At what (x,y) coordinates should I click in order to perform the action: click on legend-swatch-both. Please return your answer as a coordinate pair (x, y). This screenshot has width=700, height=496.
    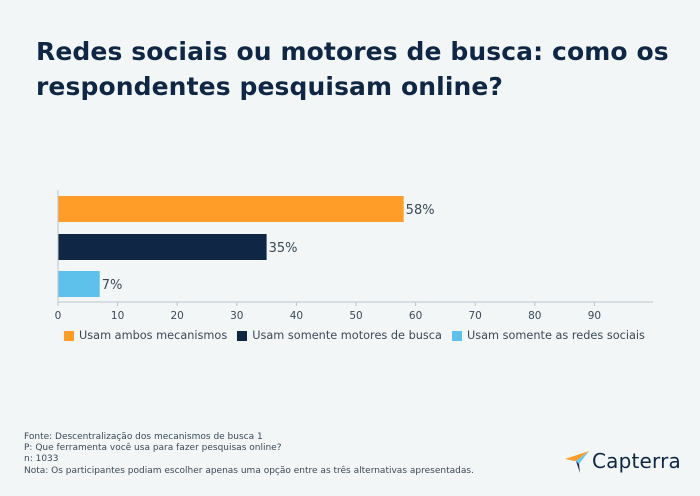
    Looking at the image, I should click on (69, 335).